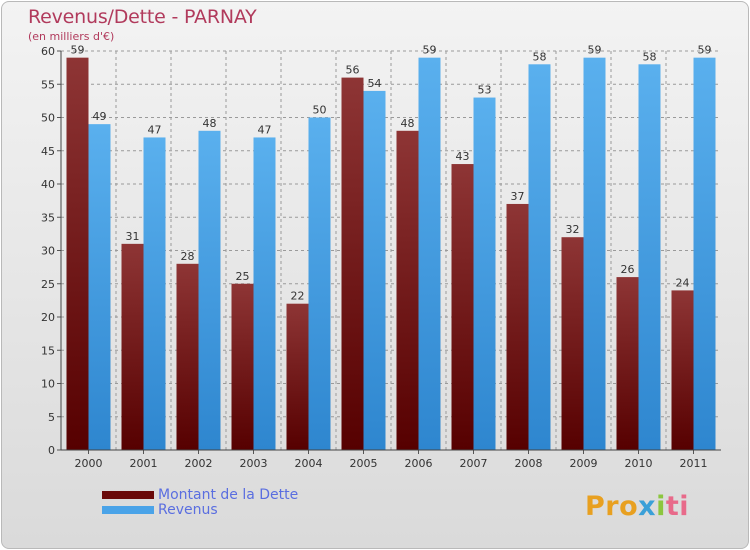  Describe the element at coordinates (319, 283) in the screenshot. I see `bar-revenue-2004` at that location.